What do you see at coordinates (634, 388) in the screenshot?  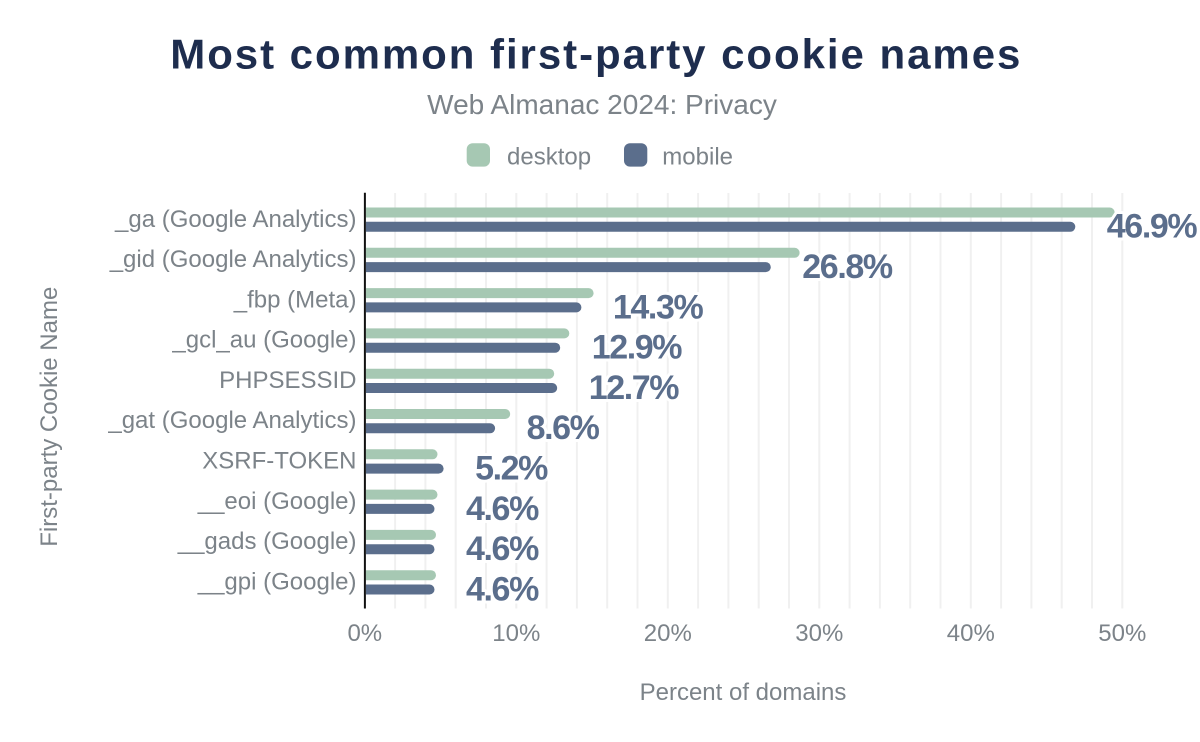 I see `svg-text: 12.7%` at bounding box center [634, 388].